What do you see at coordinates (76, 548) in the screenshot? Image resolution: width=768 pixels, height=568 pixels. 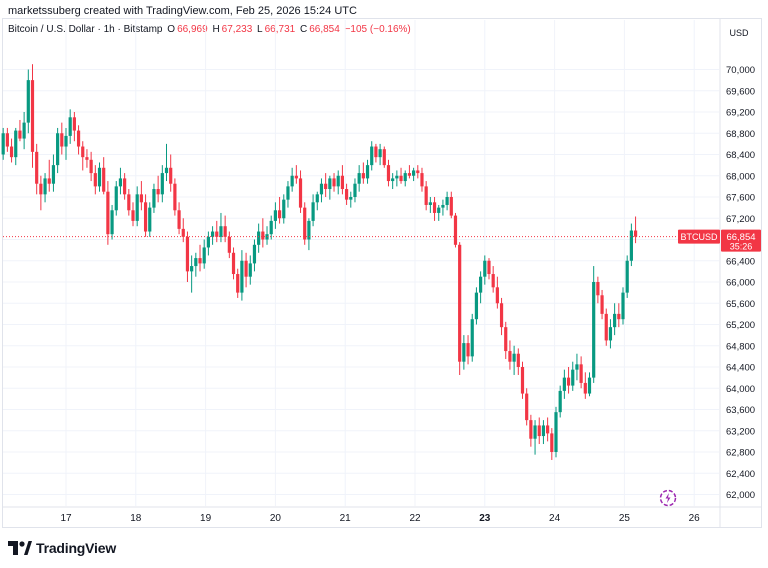 I see `brand-name: TradingView` at bounding box center [76, 548].